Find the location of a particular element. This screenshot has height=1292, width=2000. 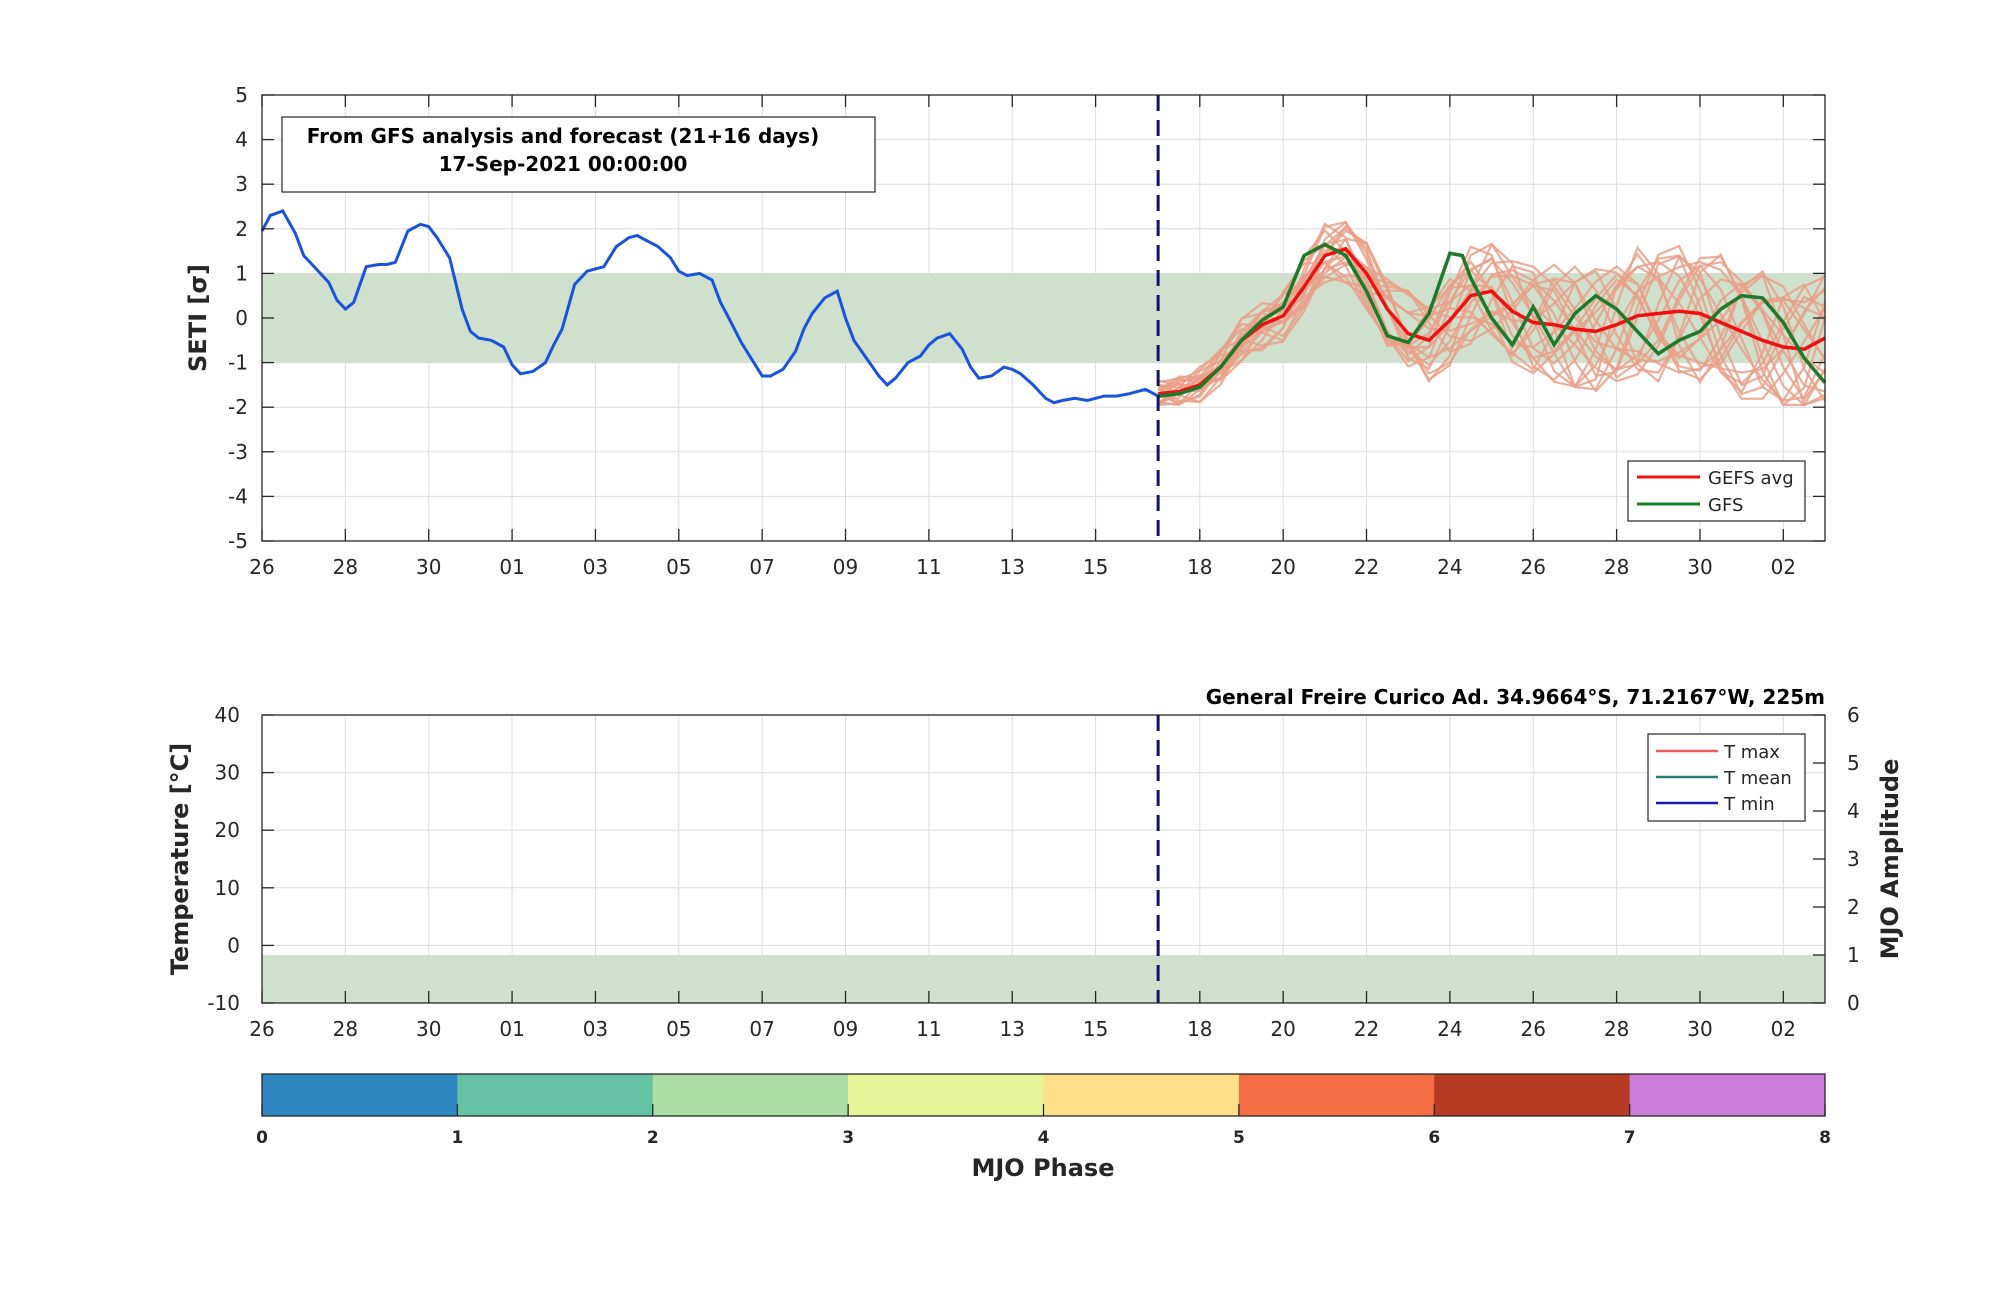

mjo-colorbar: 0 1 2 3 4 5 6 7 8 MJO Phase is located at coordinates (1043, 1127).